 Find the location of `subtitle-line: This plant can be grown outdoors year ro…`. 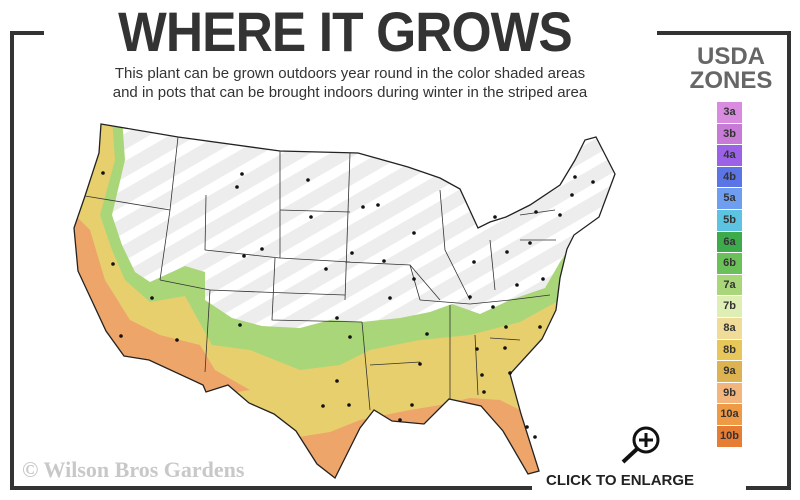

subtitle-line: This plant can be grown outdoors year ro… is located at coordinates (350, 73).